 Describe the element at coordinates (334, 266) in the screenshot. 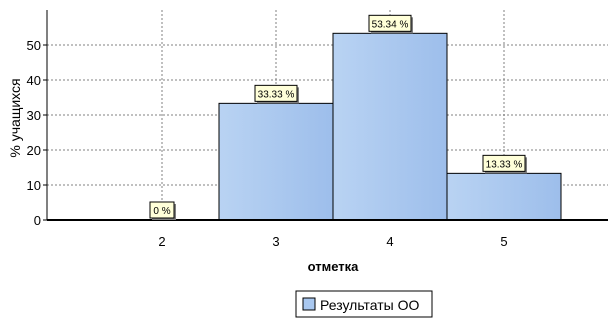

I see `x-axis-title: отметка` at that location.